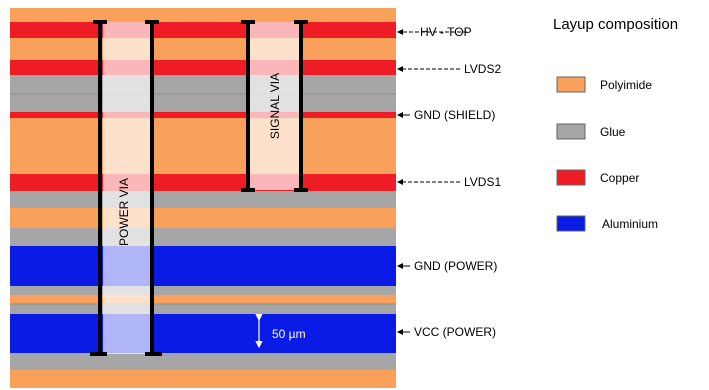 The image size is (709, 390). I want to click on signal-via: SIGNAL VIA, so click(274, 106).